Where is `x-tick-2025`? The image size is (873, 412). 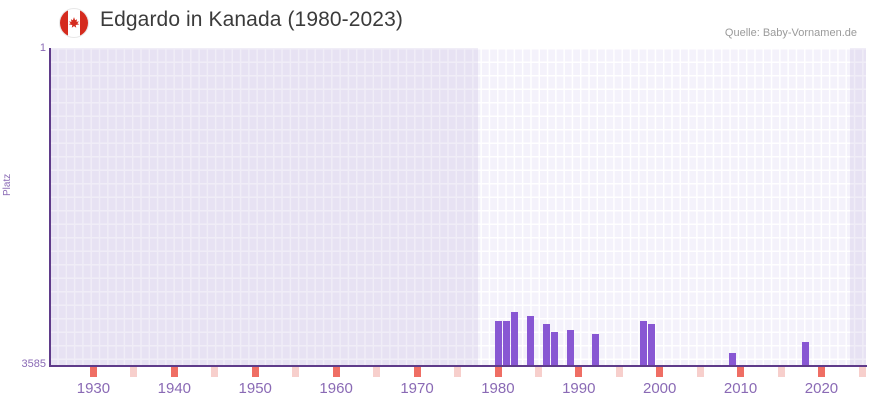 x-tick-2025 is located at coordinates (862, 372).